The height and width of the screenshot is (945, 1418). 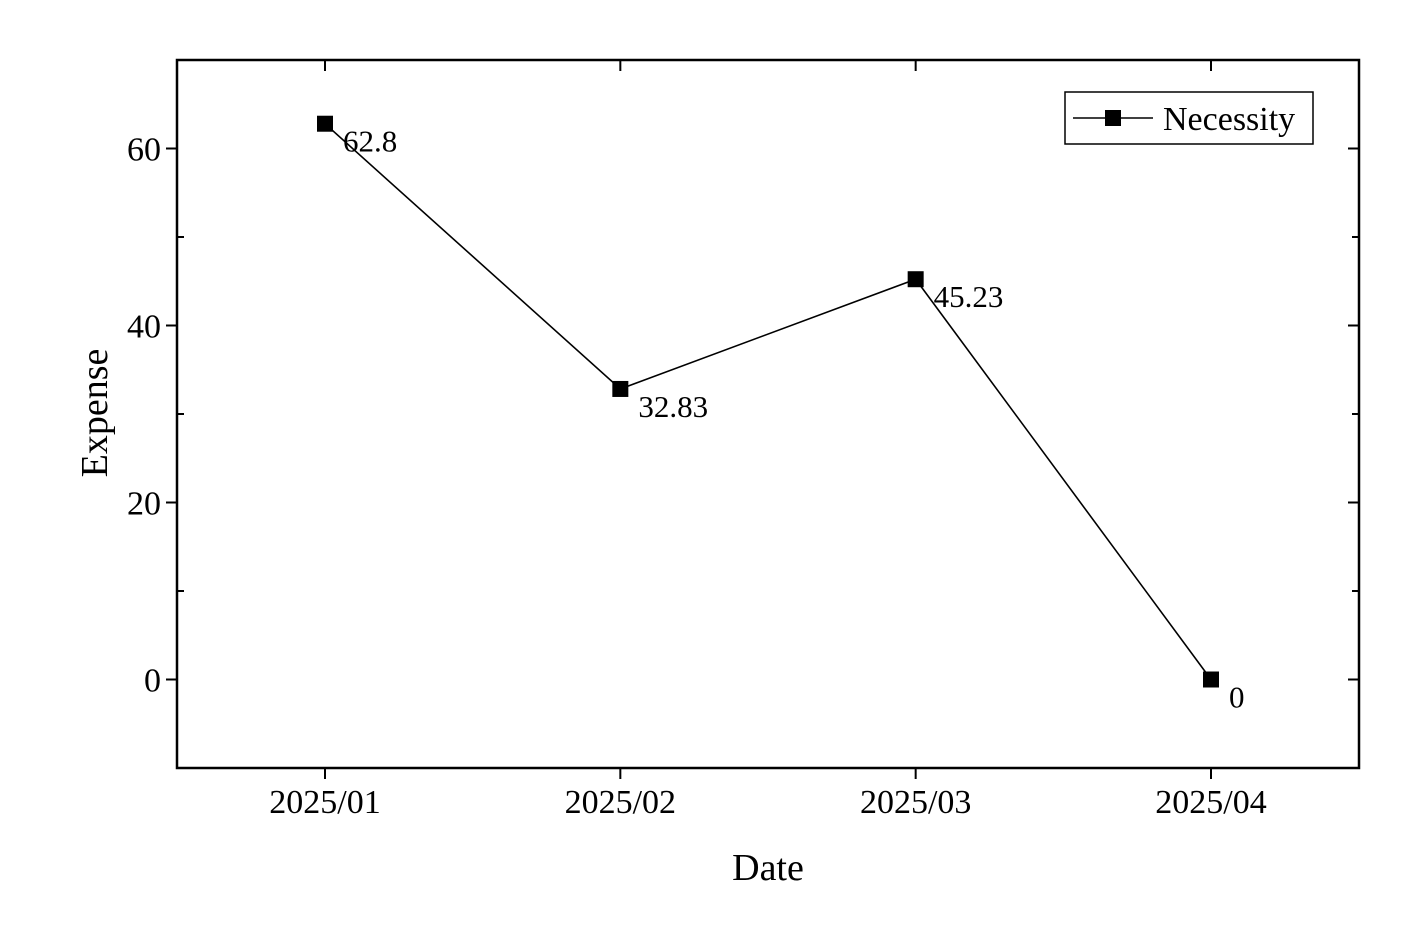 I want to click on y-tick-label: 40, so click(x=144, y=327).